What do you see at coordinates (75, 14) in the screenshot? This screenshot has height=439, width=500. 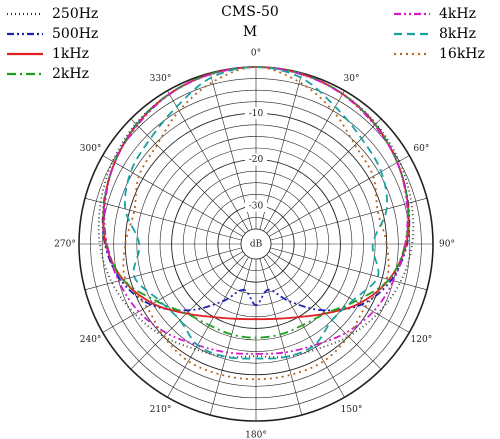 I see `legend-label: 250Hz` at bounding box center [75, 14].